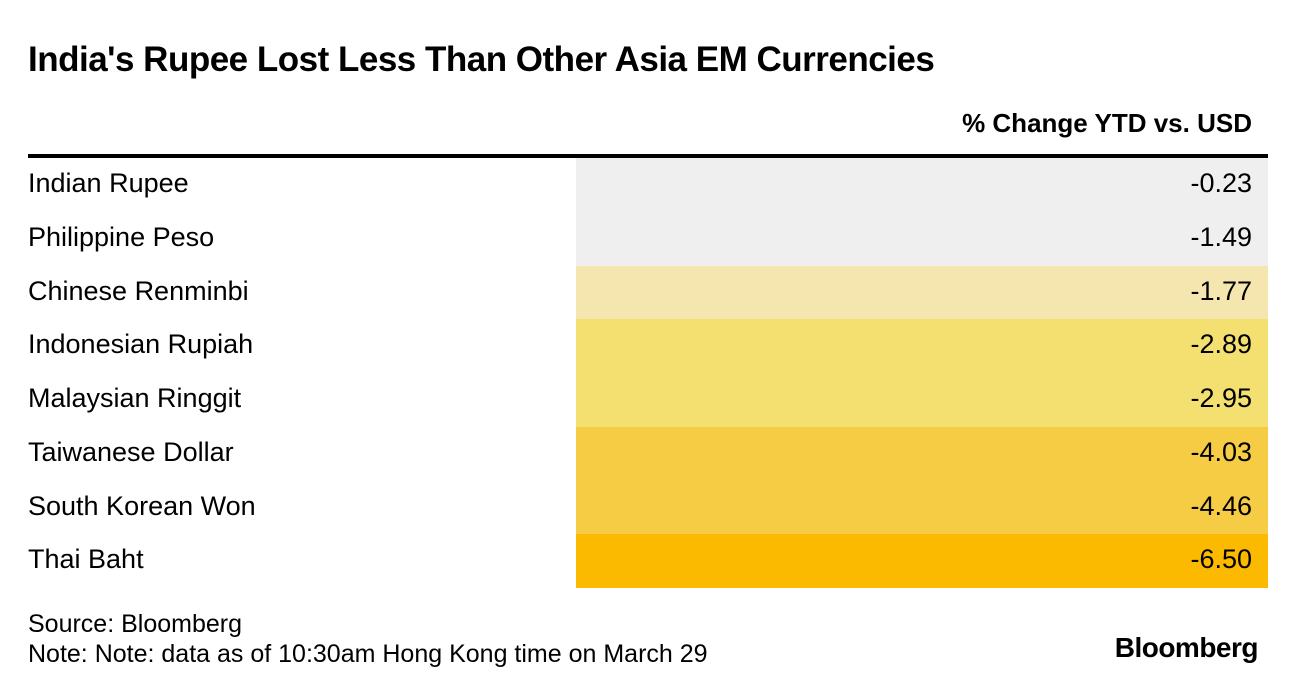 The height and width of the screenshot is (694, 1296). Describe the element at coordinates (1221, 290) in the screenshot. I see `pct-change-value: -1.77` at that location.